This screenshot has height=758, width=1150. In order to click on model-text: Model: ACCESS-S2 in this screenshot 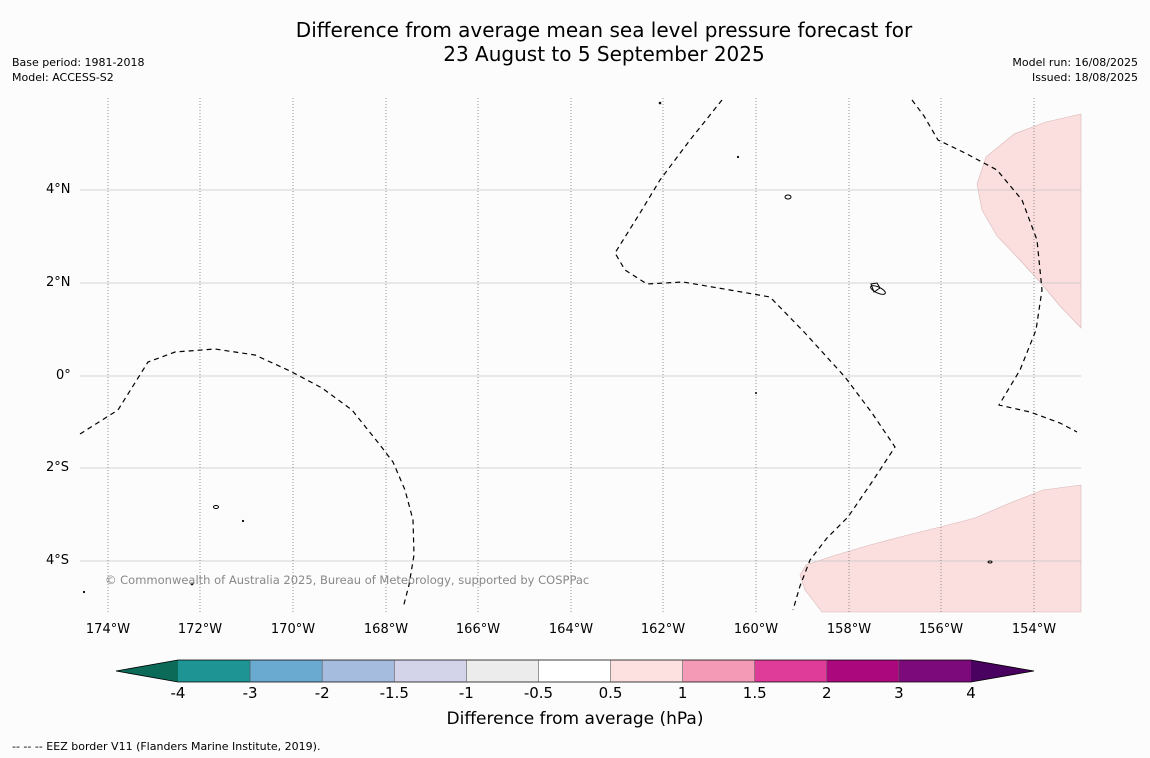, I will do `click(63, 77)`.